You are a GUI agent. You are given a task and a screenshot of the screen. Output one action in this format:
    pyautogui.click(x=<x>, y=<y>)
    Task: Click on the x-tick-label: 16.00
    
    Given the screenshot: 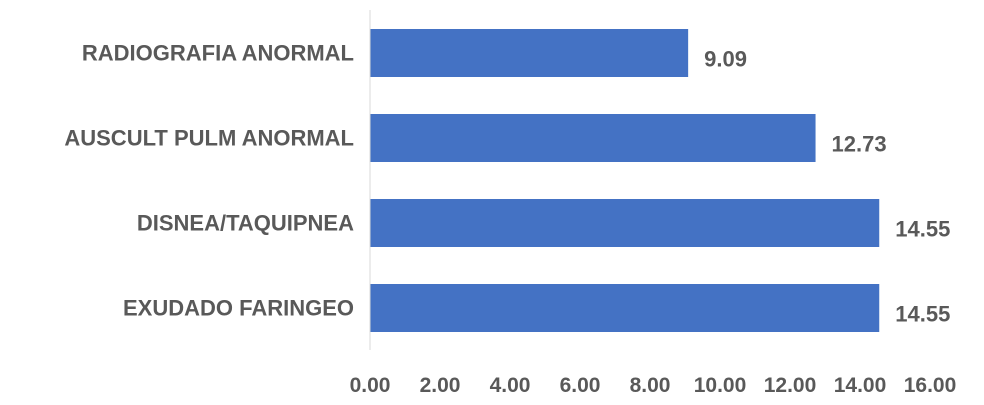 What is the action you would take?
    pyautogui.click(x=930, y=385)
    